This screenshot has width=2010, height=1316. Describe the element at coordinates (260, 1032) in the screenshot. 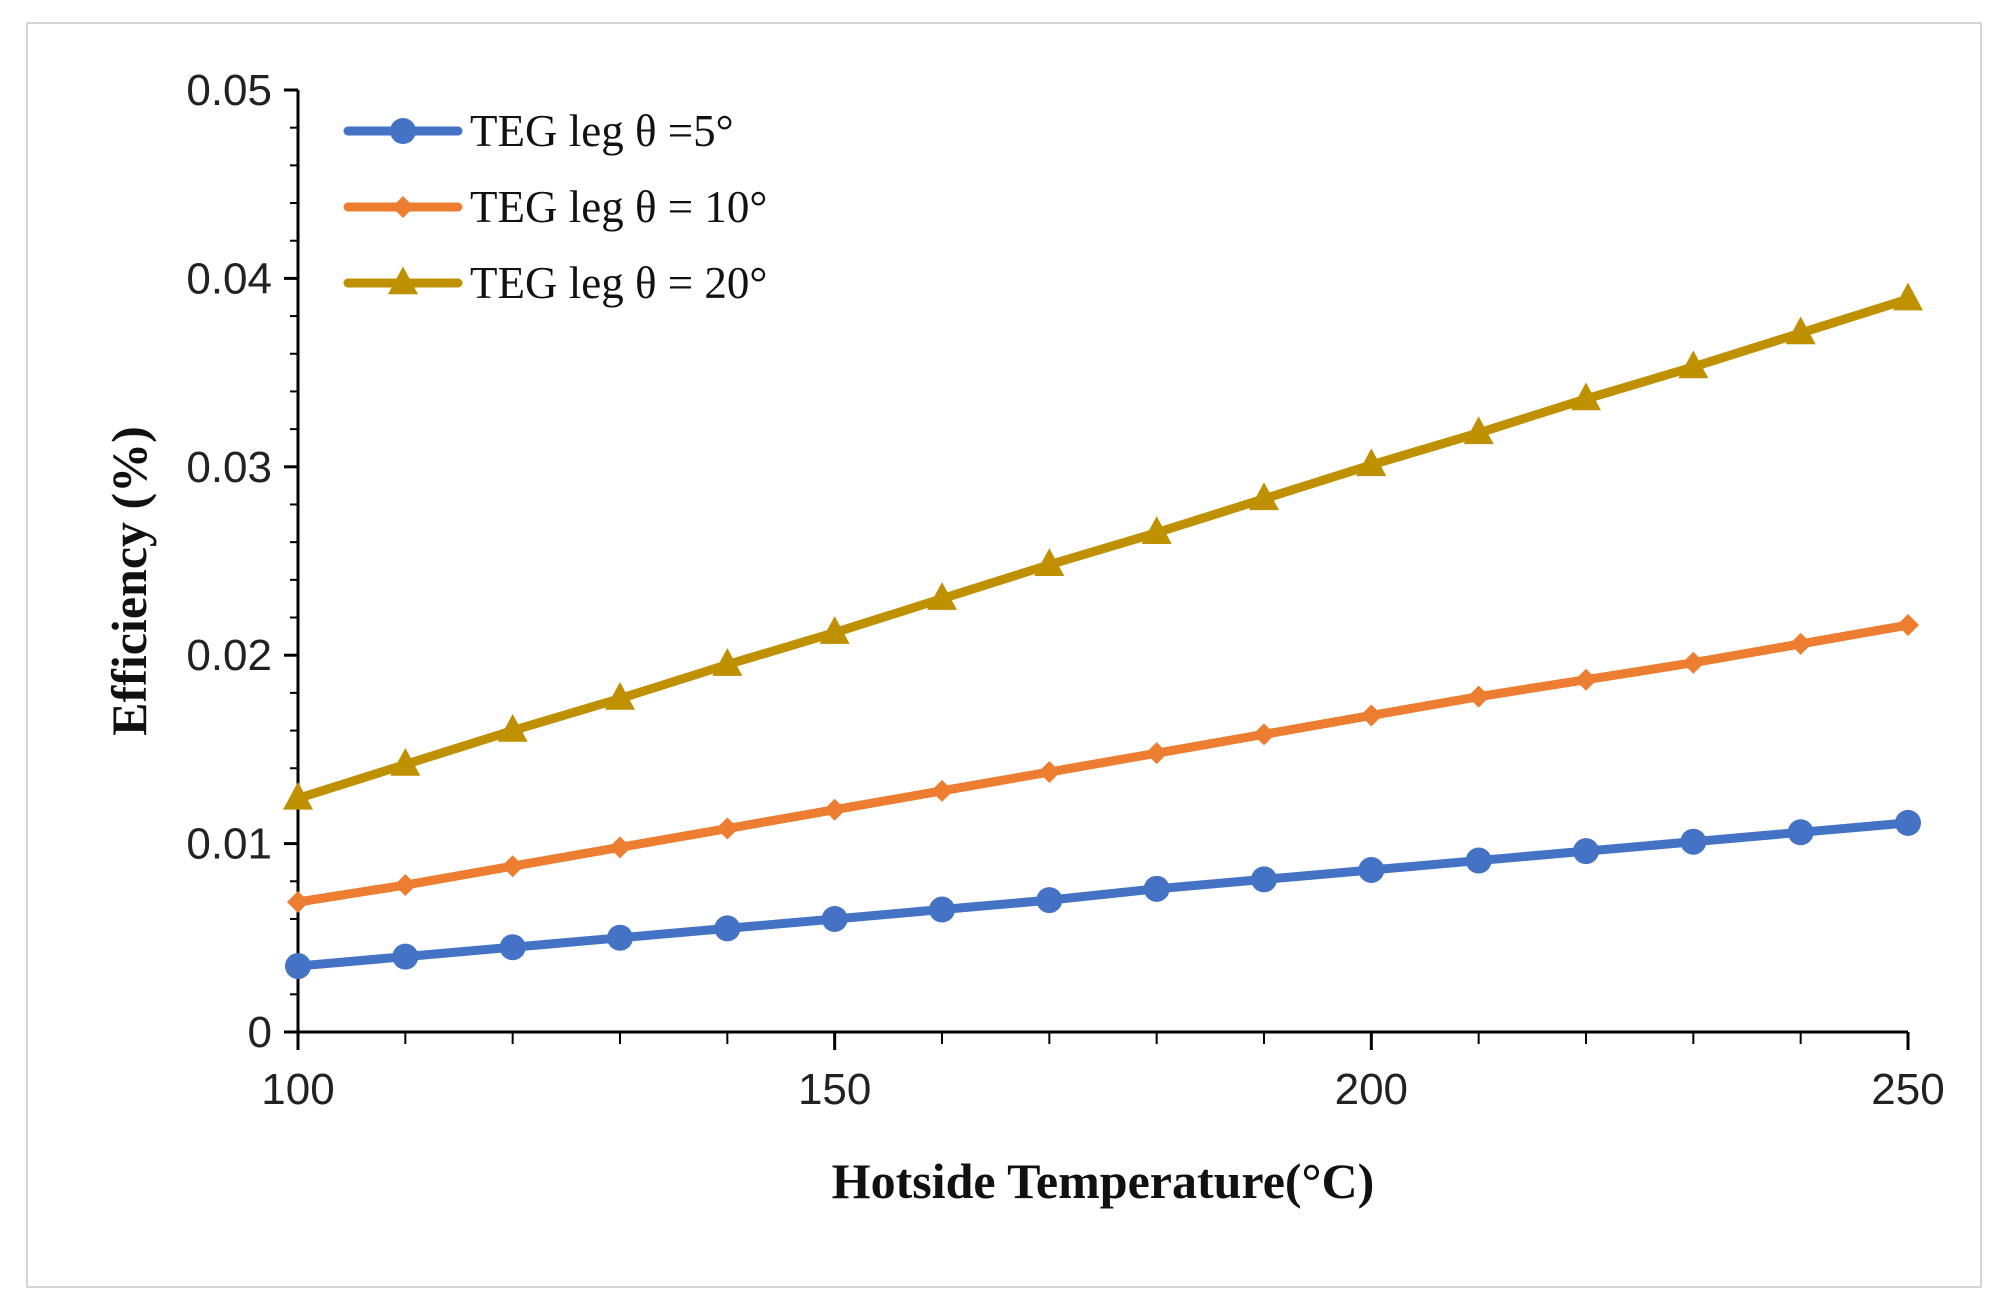

I see `y-tick-label: 0` at that location.